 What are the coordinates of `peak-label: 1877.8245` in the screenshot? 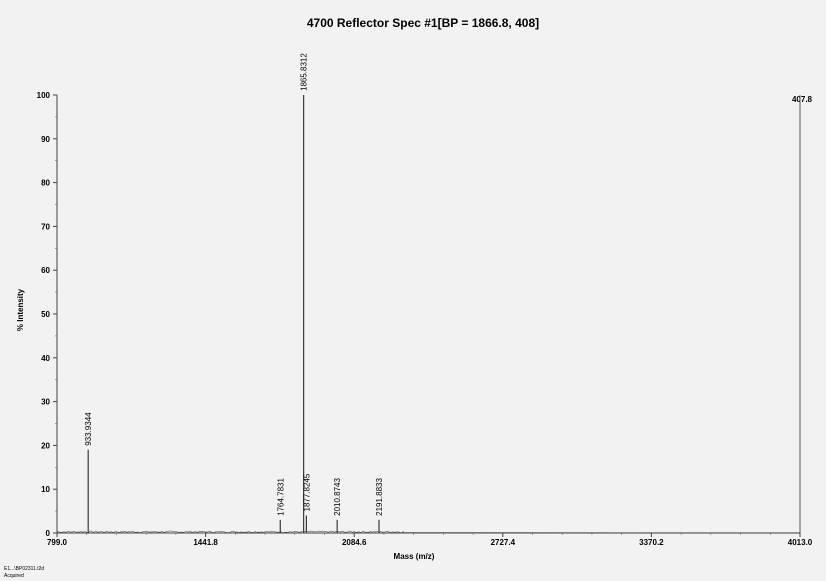 It's located at (306, 492).